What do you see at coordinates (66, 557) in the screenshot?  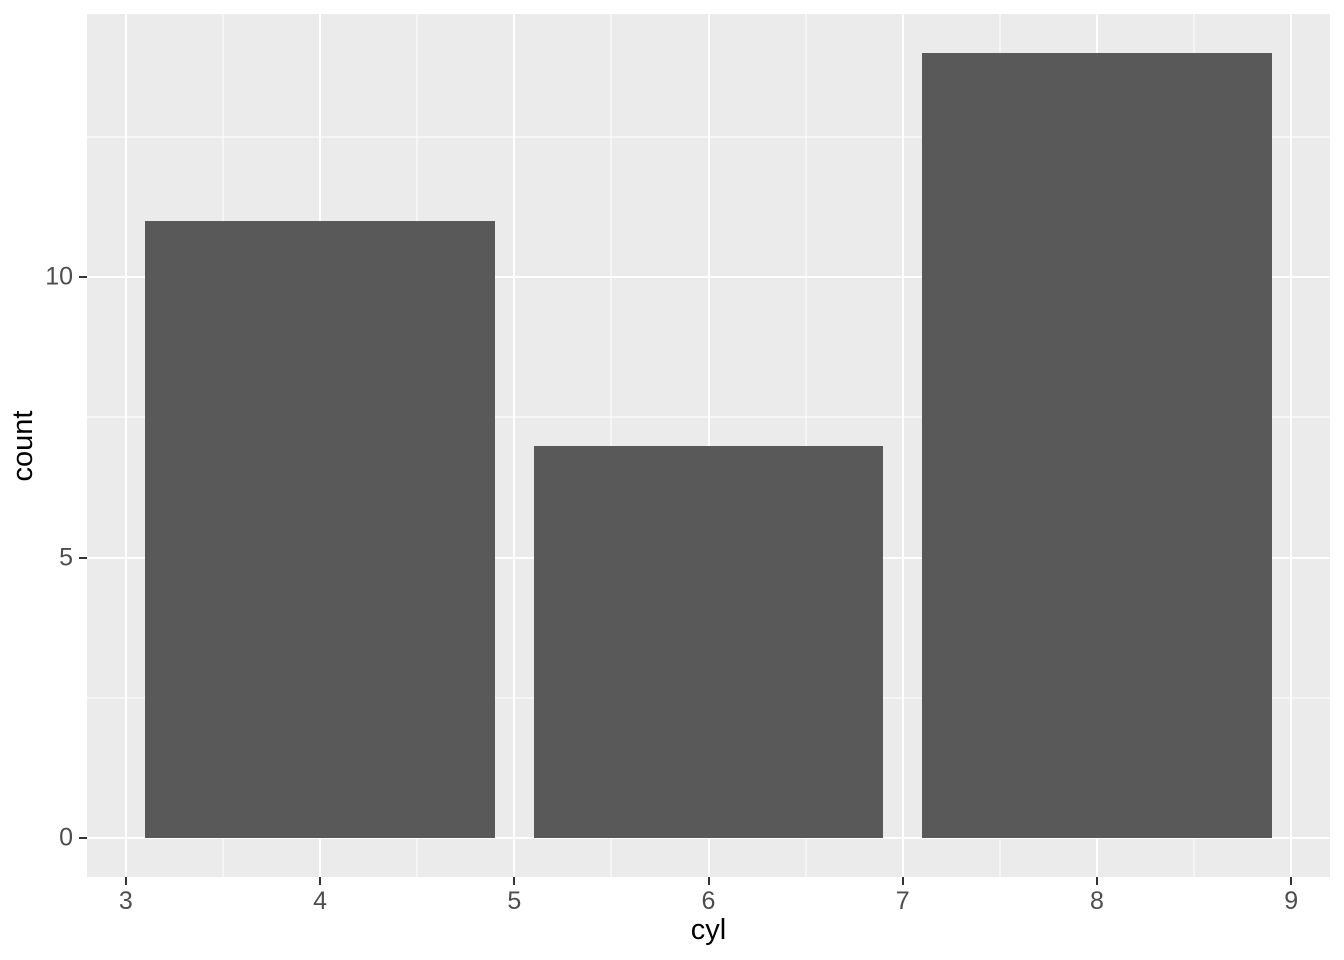 I see `y-tick-label: 5` at bounding box center [66, 557].